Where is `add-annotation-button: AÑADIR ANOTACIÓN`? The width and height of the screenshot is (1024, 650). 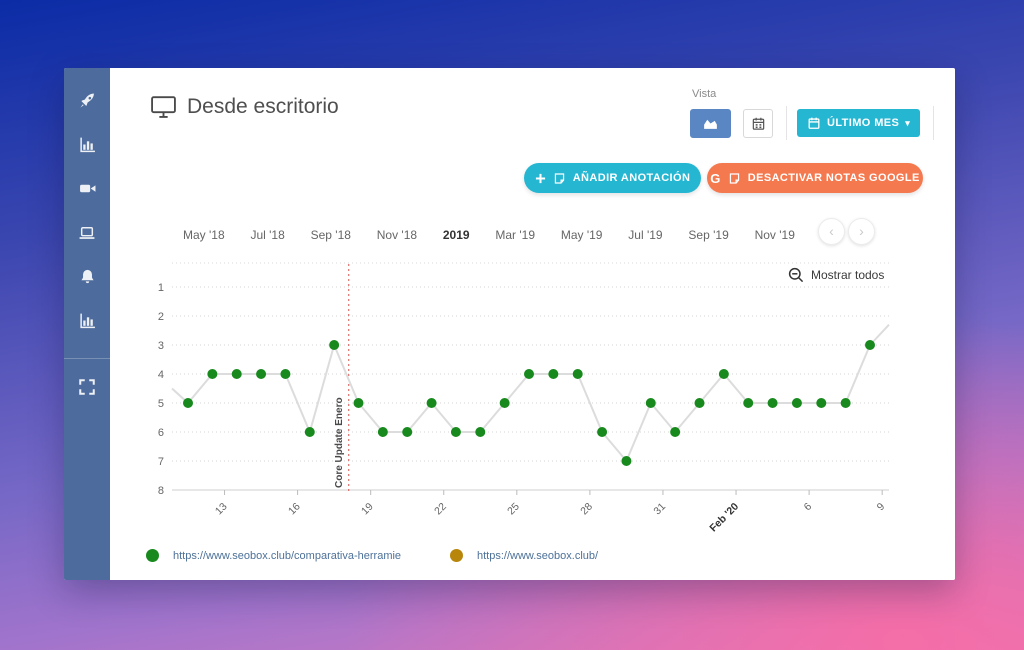
add-annotation-button: AÑADIR ANOTACIÓN is located at coordinates (612, 178).